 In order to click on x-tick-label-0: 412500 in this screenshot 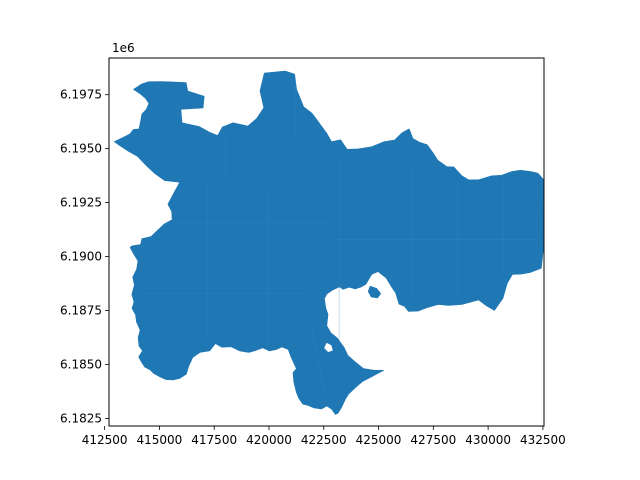, I will do `click(105, 440)`.